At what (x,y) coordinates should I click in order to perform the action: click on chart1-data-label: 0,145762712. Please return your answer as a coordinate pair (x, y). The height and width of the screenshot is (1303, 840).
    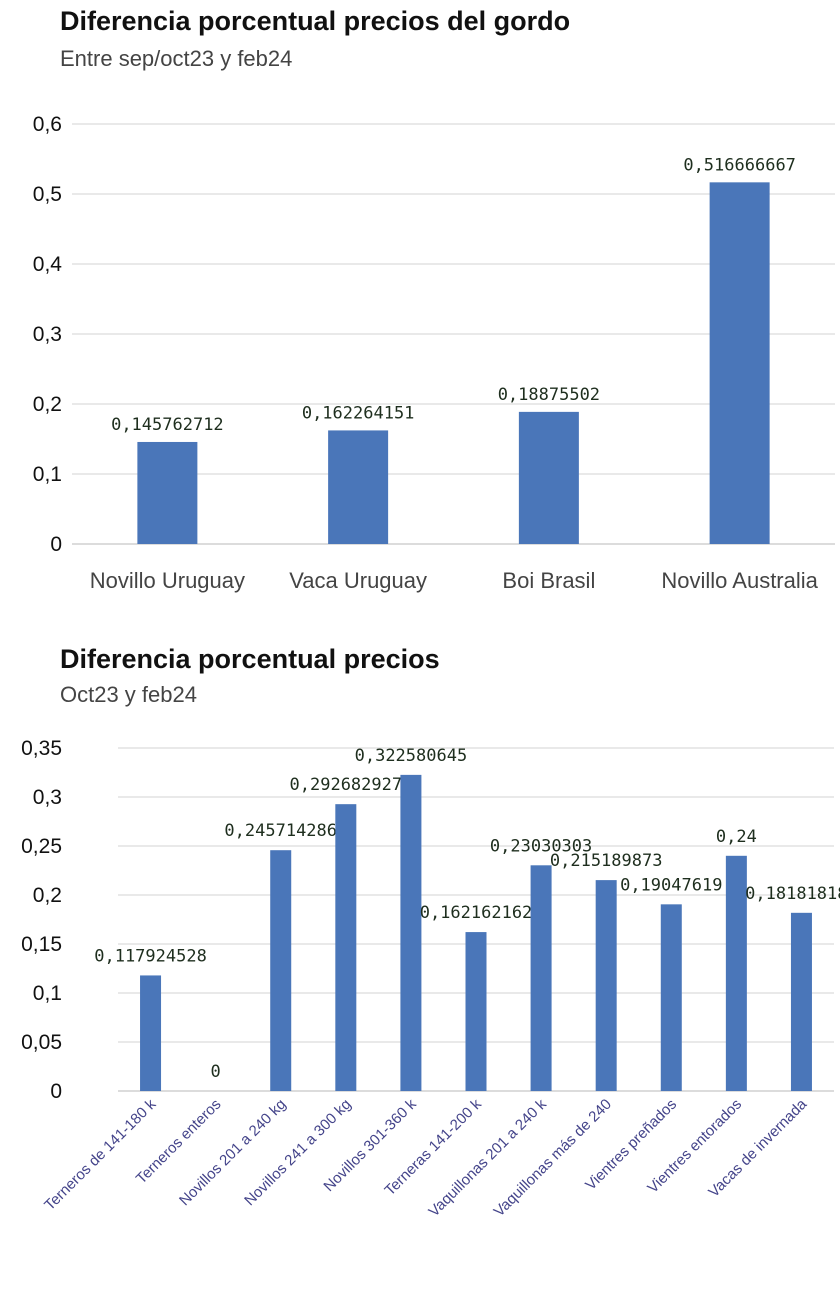
    Looking at the image, I should click on (167, 425).